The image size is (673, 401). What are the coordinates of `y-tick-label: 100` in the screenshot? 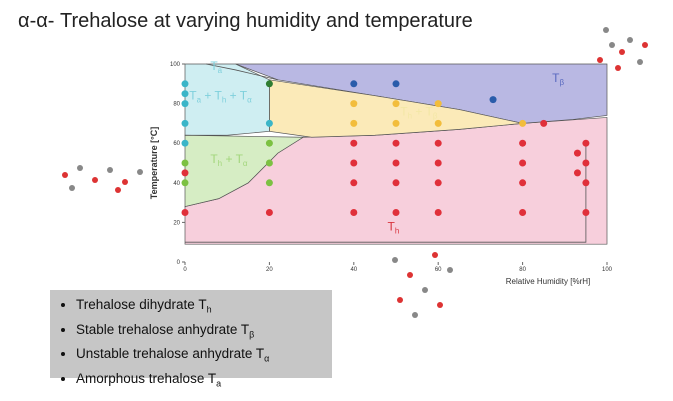 It's located at (175, 65).